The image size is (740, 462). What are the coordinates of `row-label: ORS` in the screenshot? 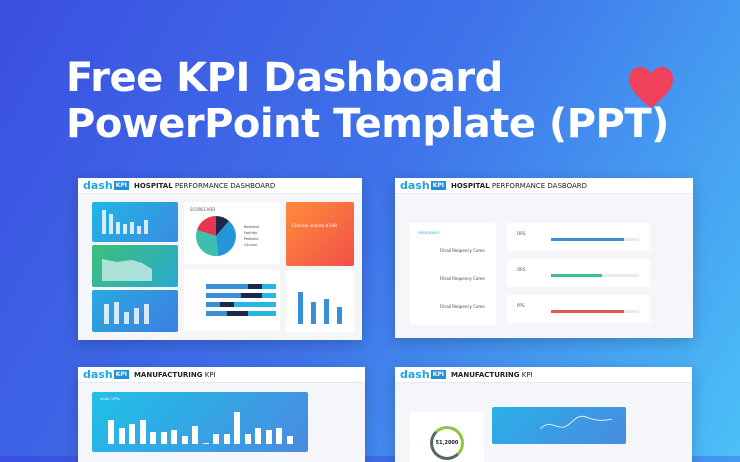 It's located at (521, 269).